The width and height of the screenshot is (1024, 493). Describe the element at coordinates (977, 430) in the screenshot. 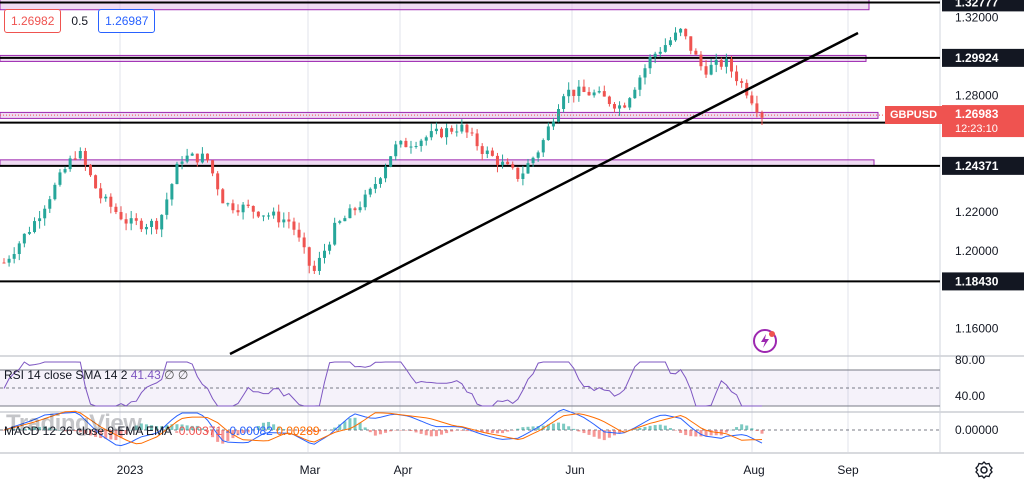

I see `macd-axis-tick: 0.00000` at that location.